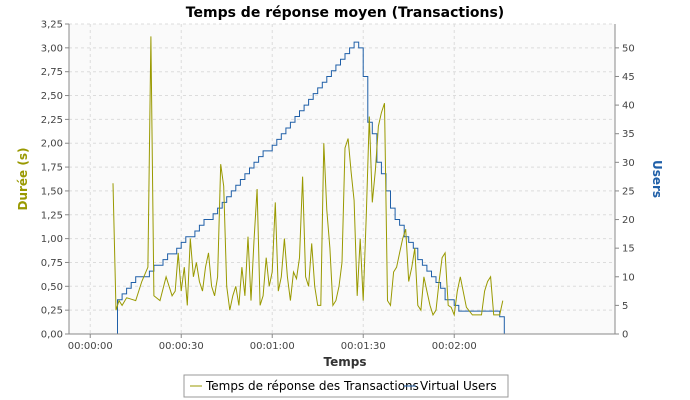  What do you see at coordinates (628, 77) in the screenshot?
I see `right-tick-label: 45` at bounding box center [628, 77].